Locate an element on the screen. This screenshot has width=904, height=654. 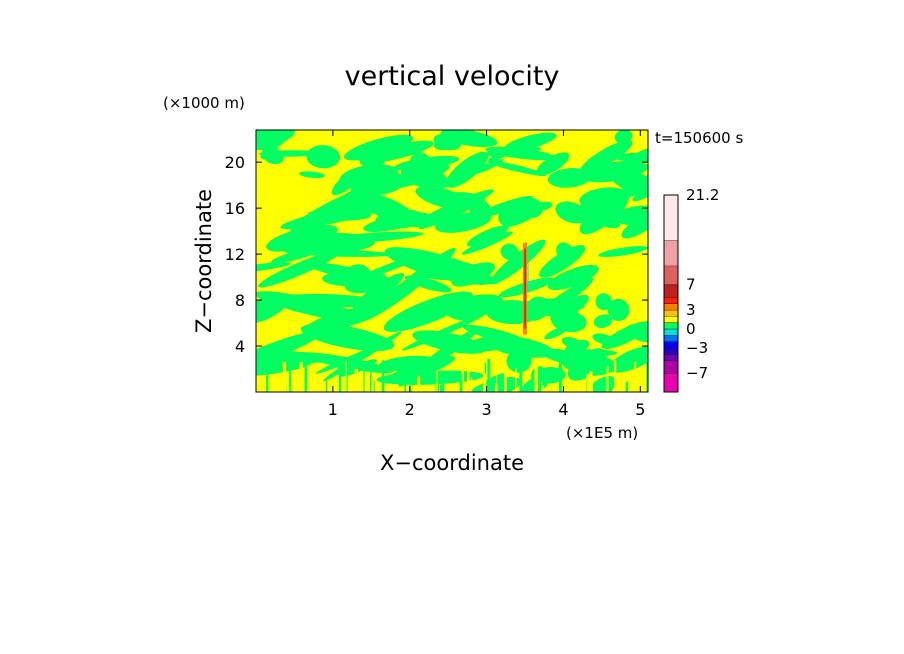
x-unit-label: (×1E5 m) is located at coordinates (602, 433).